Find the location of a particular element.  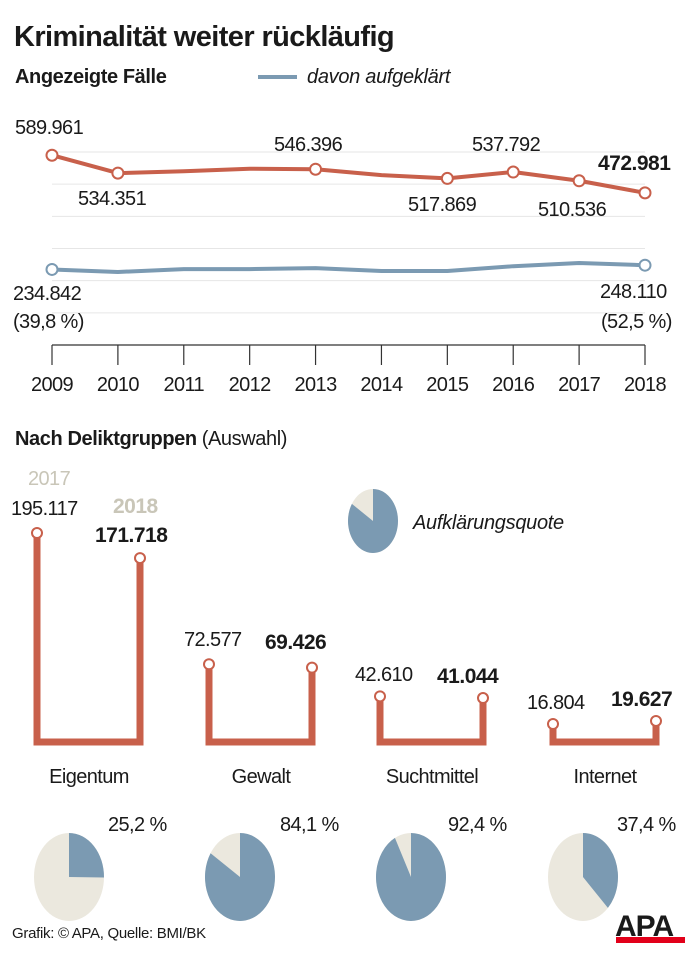

pie-legend-label: Aufklärungsquote is located at coordinates (488, 523).